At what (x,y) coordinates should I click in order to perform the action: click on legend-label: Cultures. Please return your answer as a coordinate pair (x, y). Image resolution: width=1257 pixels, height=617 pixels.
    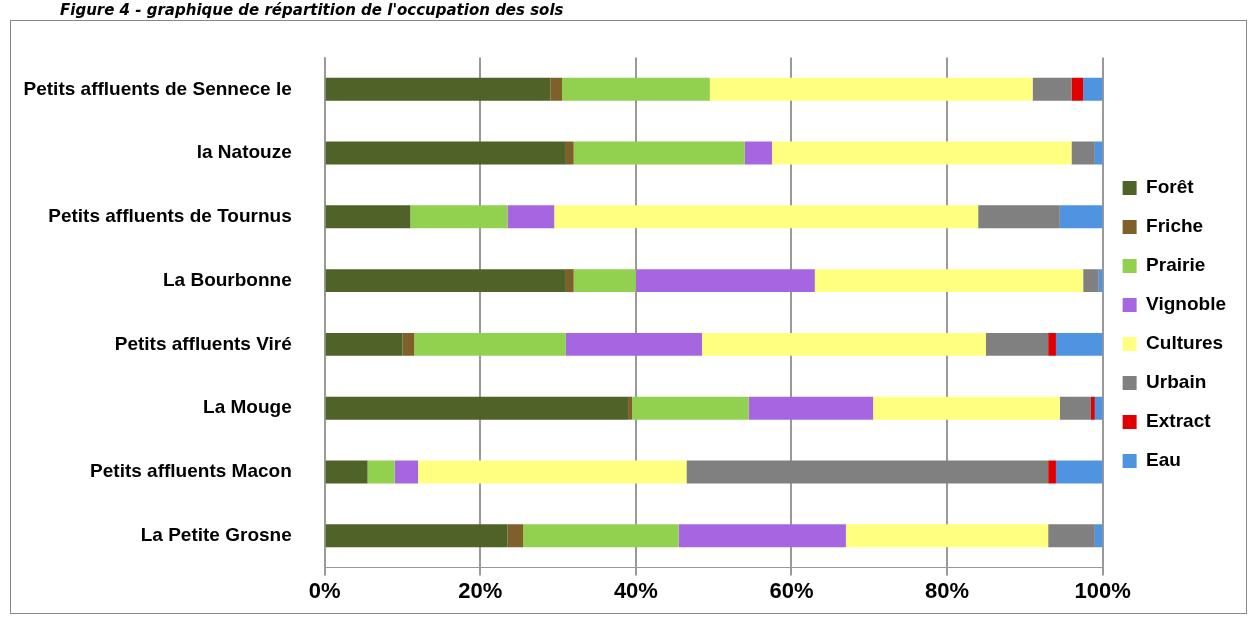
    Looking at the image, I should click on (1185, 343).